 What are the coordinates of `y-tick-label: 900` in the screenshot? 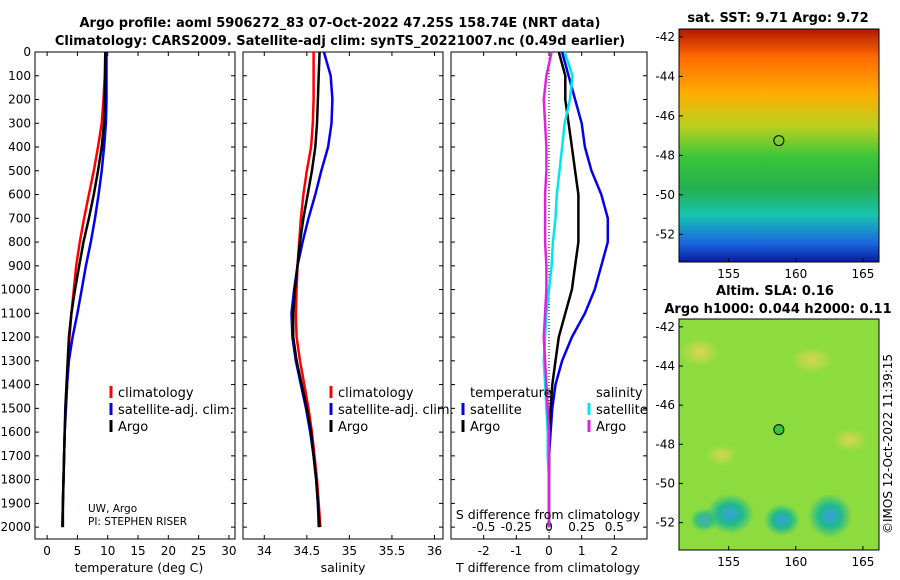 It's located at (19, 266).